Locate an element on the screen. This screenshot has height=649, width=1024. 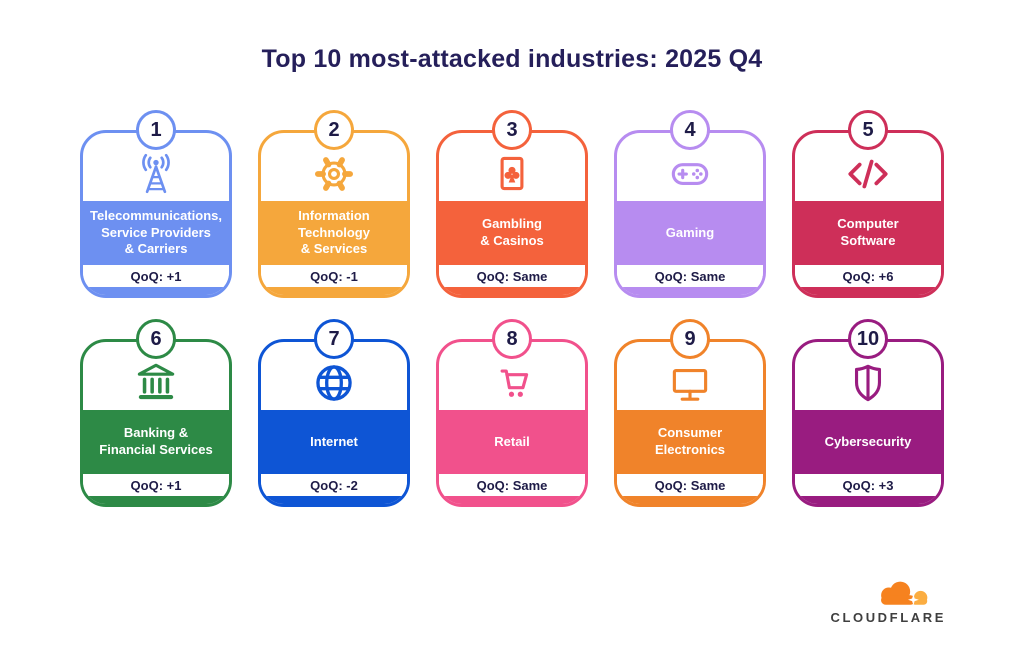
rank-number: 5 is located at coordinates (868, 129).